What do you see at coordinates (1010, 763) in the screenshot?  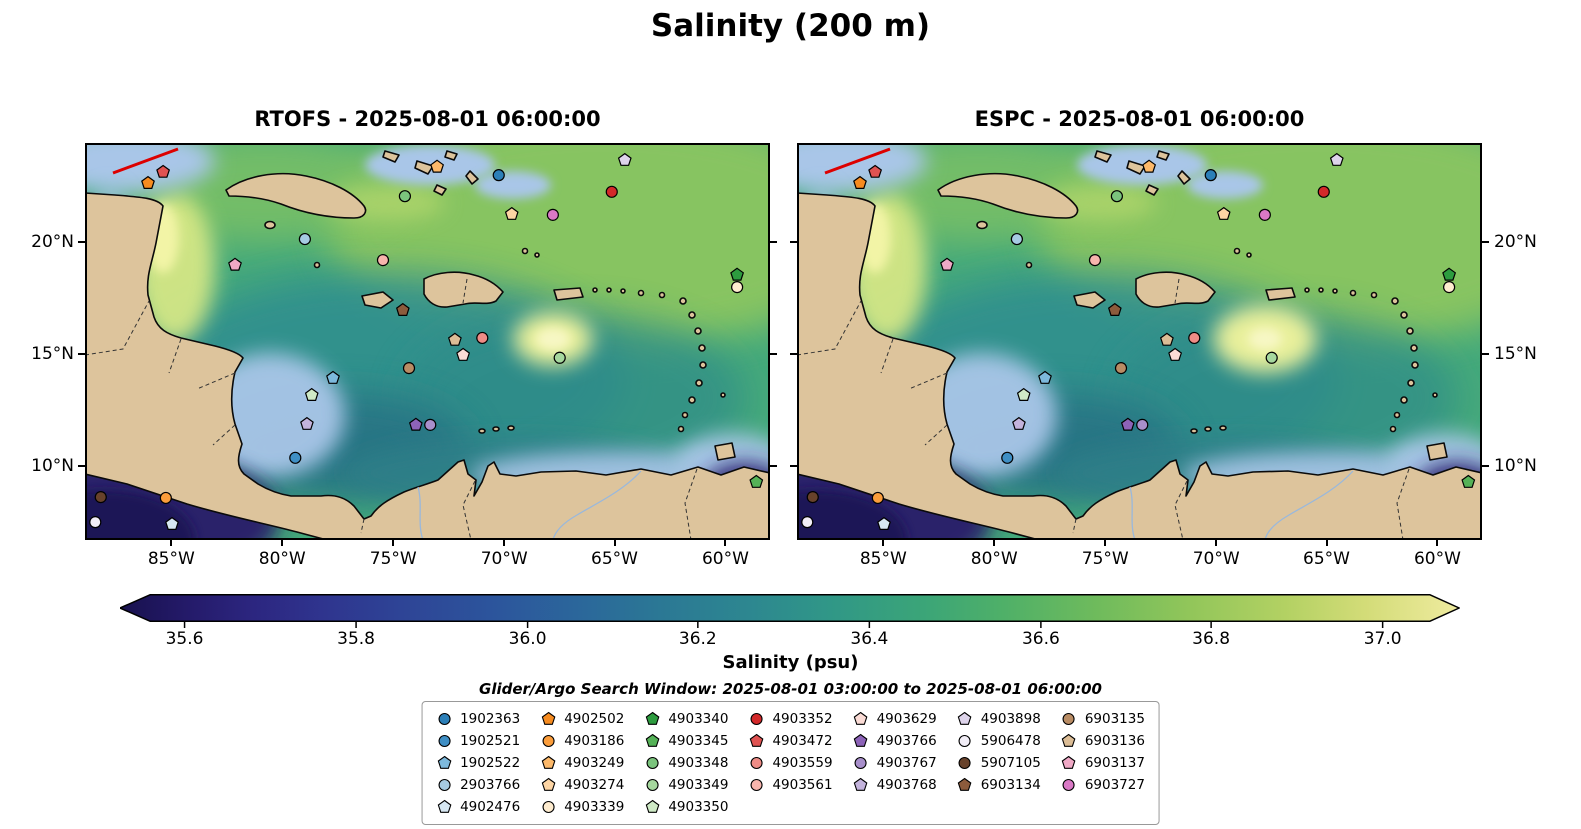 I see `legend-float-id: 5907105` at bounding box center [1010, 763].